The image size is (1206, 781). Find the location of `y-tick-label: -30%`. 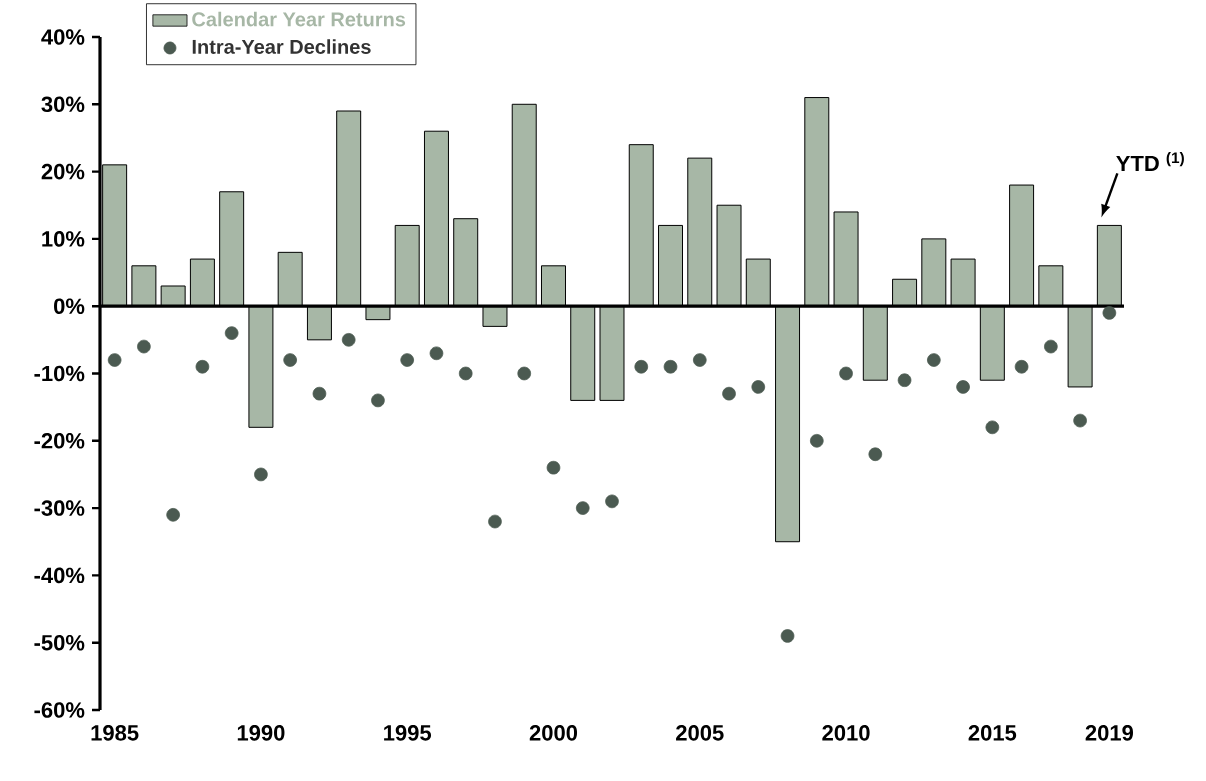

y-tick-label: -30% is located at coordinates (59, 508).